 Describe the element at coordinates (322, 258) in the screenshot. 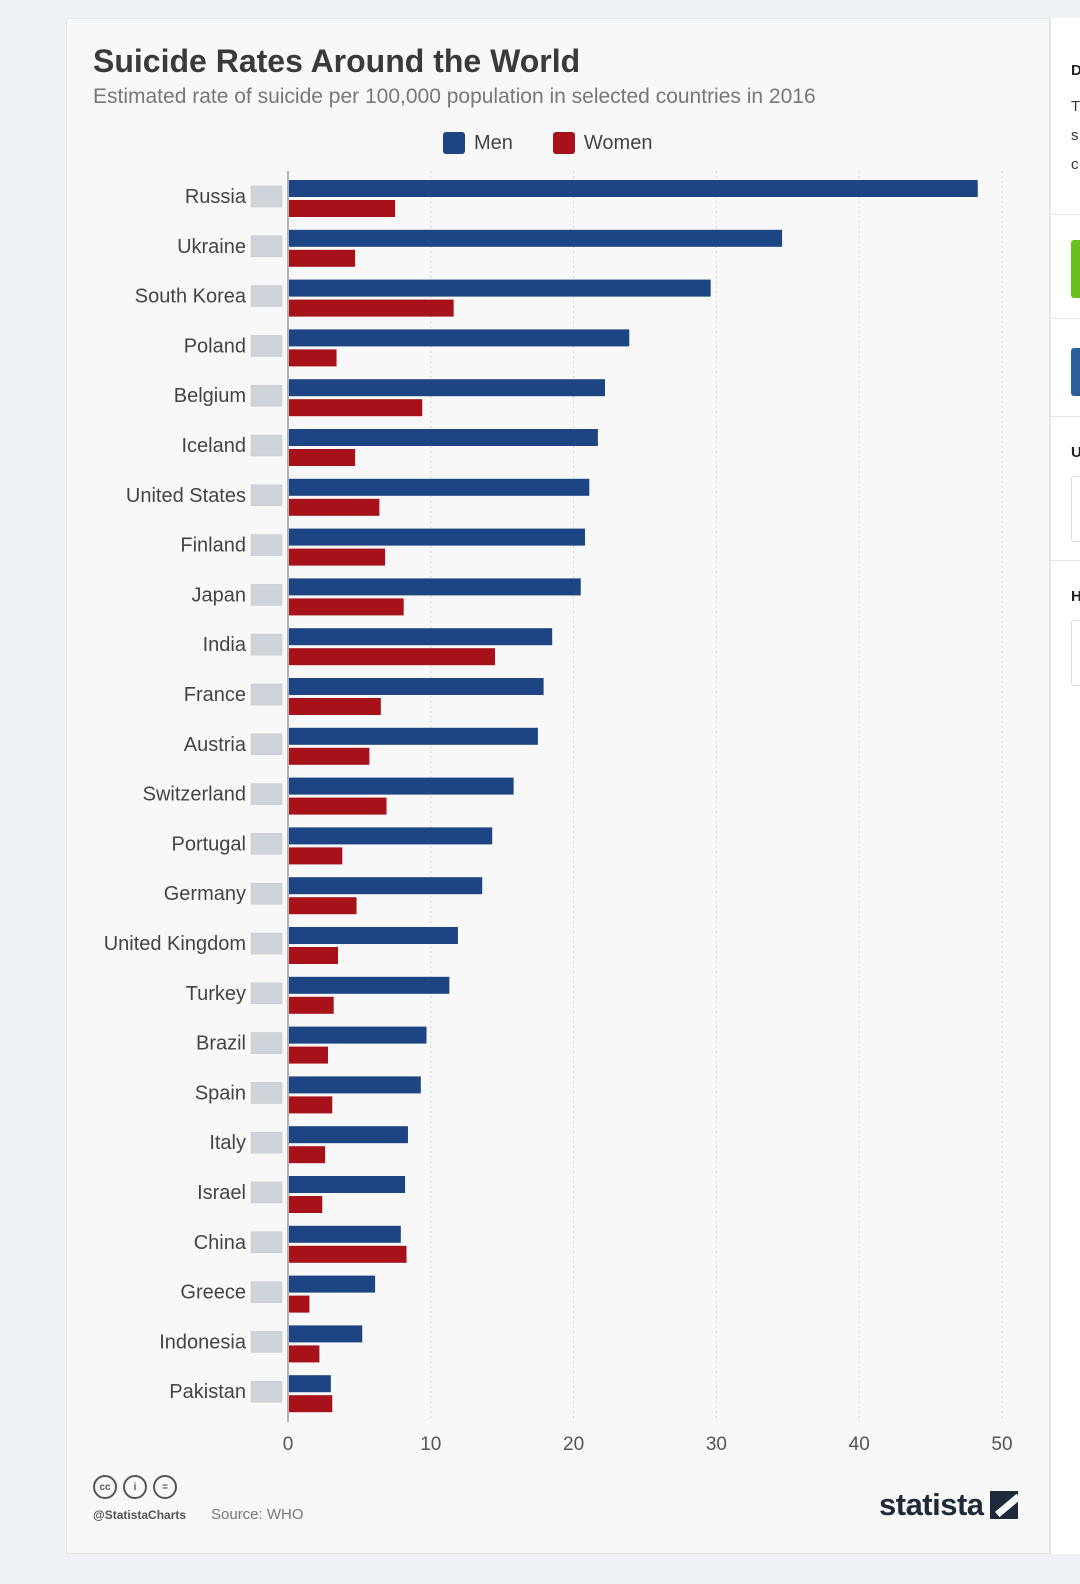

I see `bar-women-ukraine` at that location.